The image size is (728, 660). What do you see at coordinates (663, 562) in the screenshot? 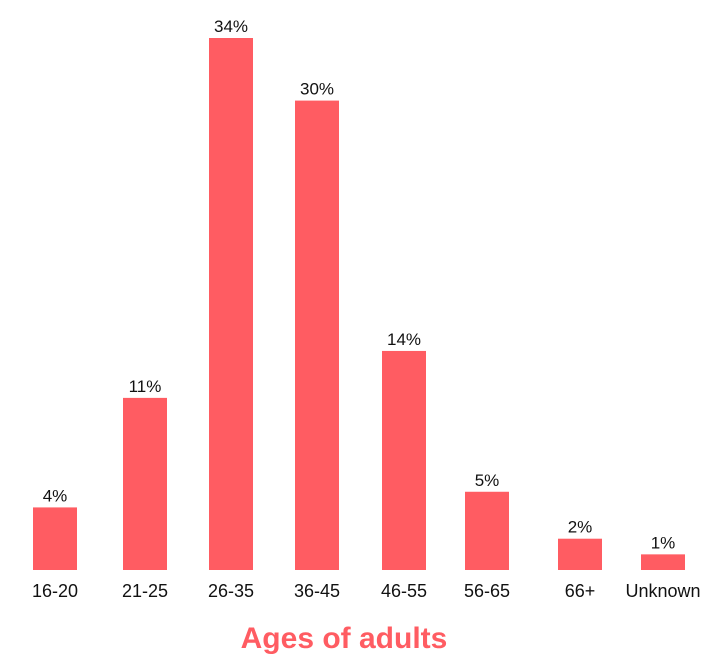
I see `bar-unknown` at bounding box center [663, 562].